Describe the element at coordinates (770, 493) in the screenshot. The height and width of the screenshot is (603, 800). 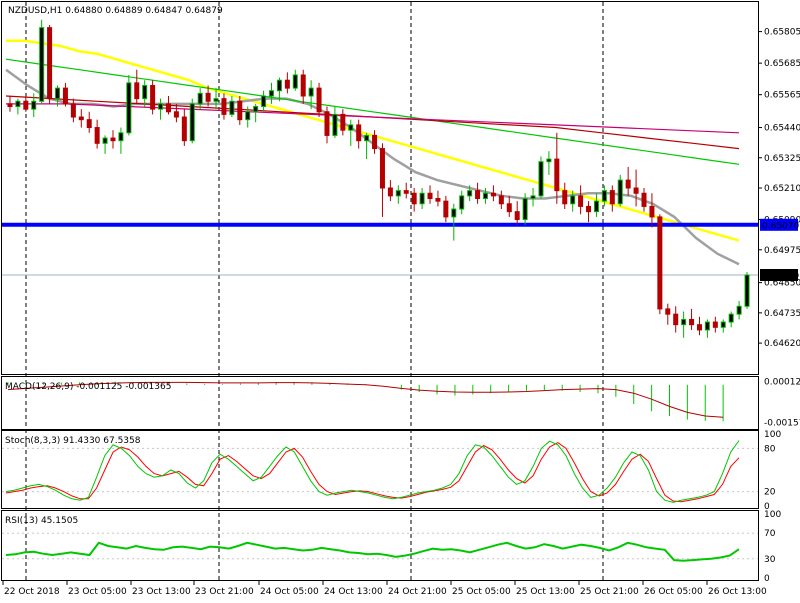
I see `stoch-axis-tick-label: 20` at that location.